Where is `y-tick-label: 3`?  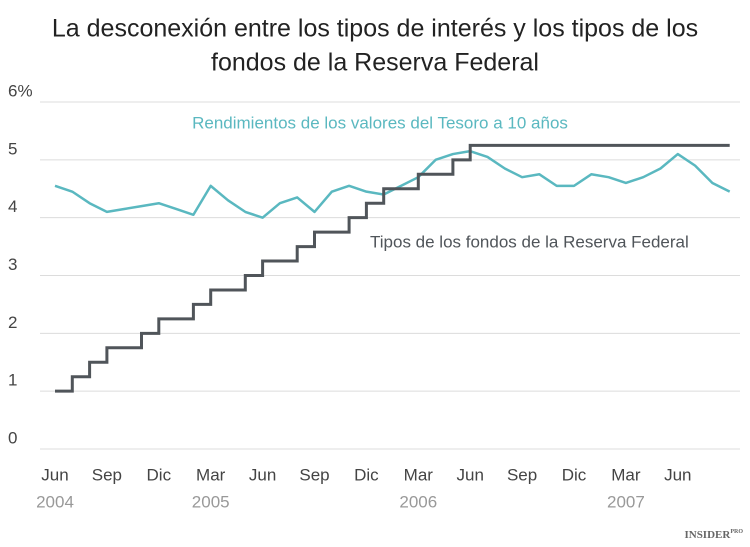
y-tick-label: 3 is located at coordinates (12, 264).